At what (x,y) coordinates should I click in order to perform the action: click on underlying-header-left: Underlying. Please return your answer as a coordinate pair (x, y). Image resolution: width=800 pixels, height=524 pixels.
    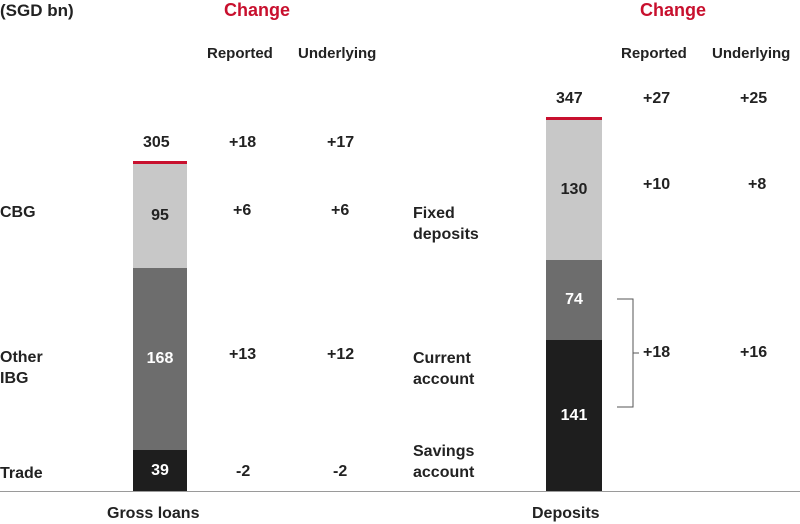
    Looking at the image, I should click on (337, 53).